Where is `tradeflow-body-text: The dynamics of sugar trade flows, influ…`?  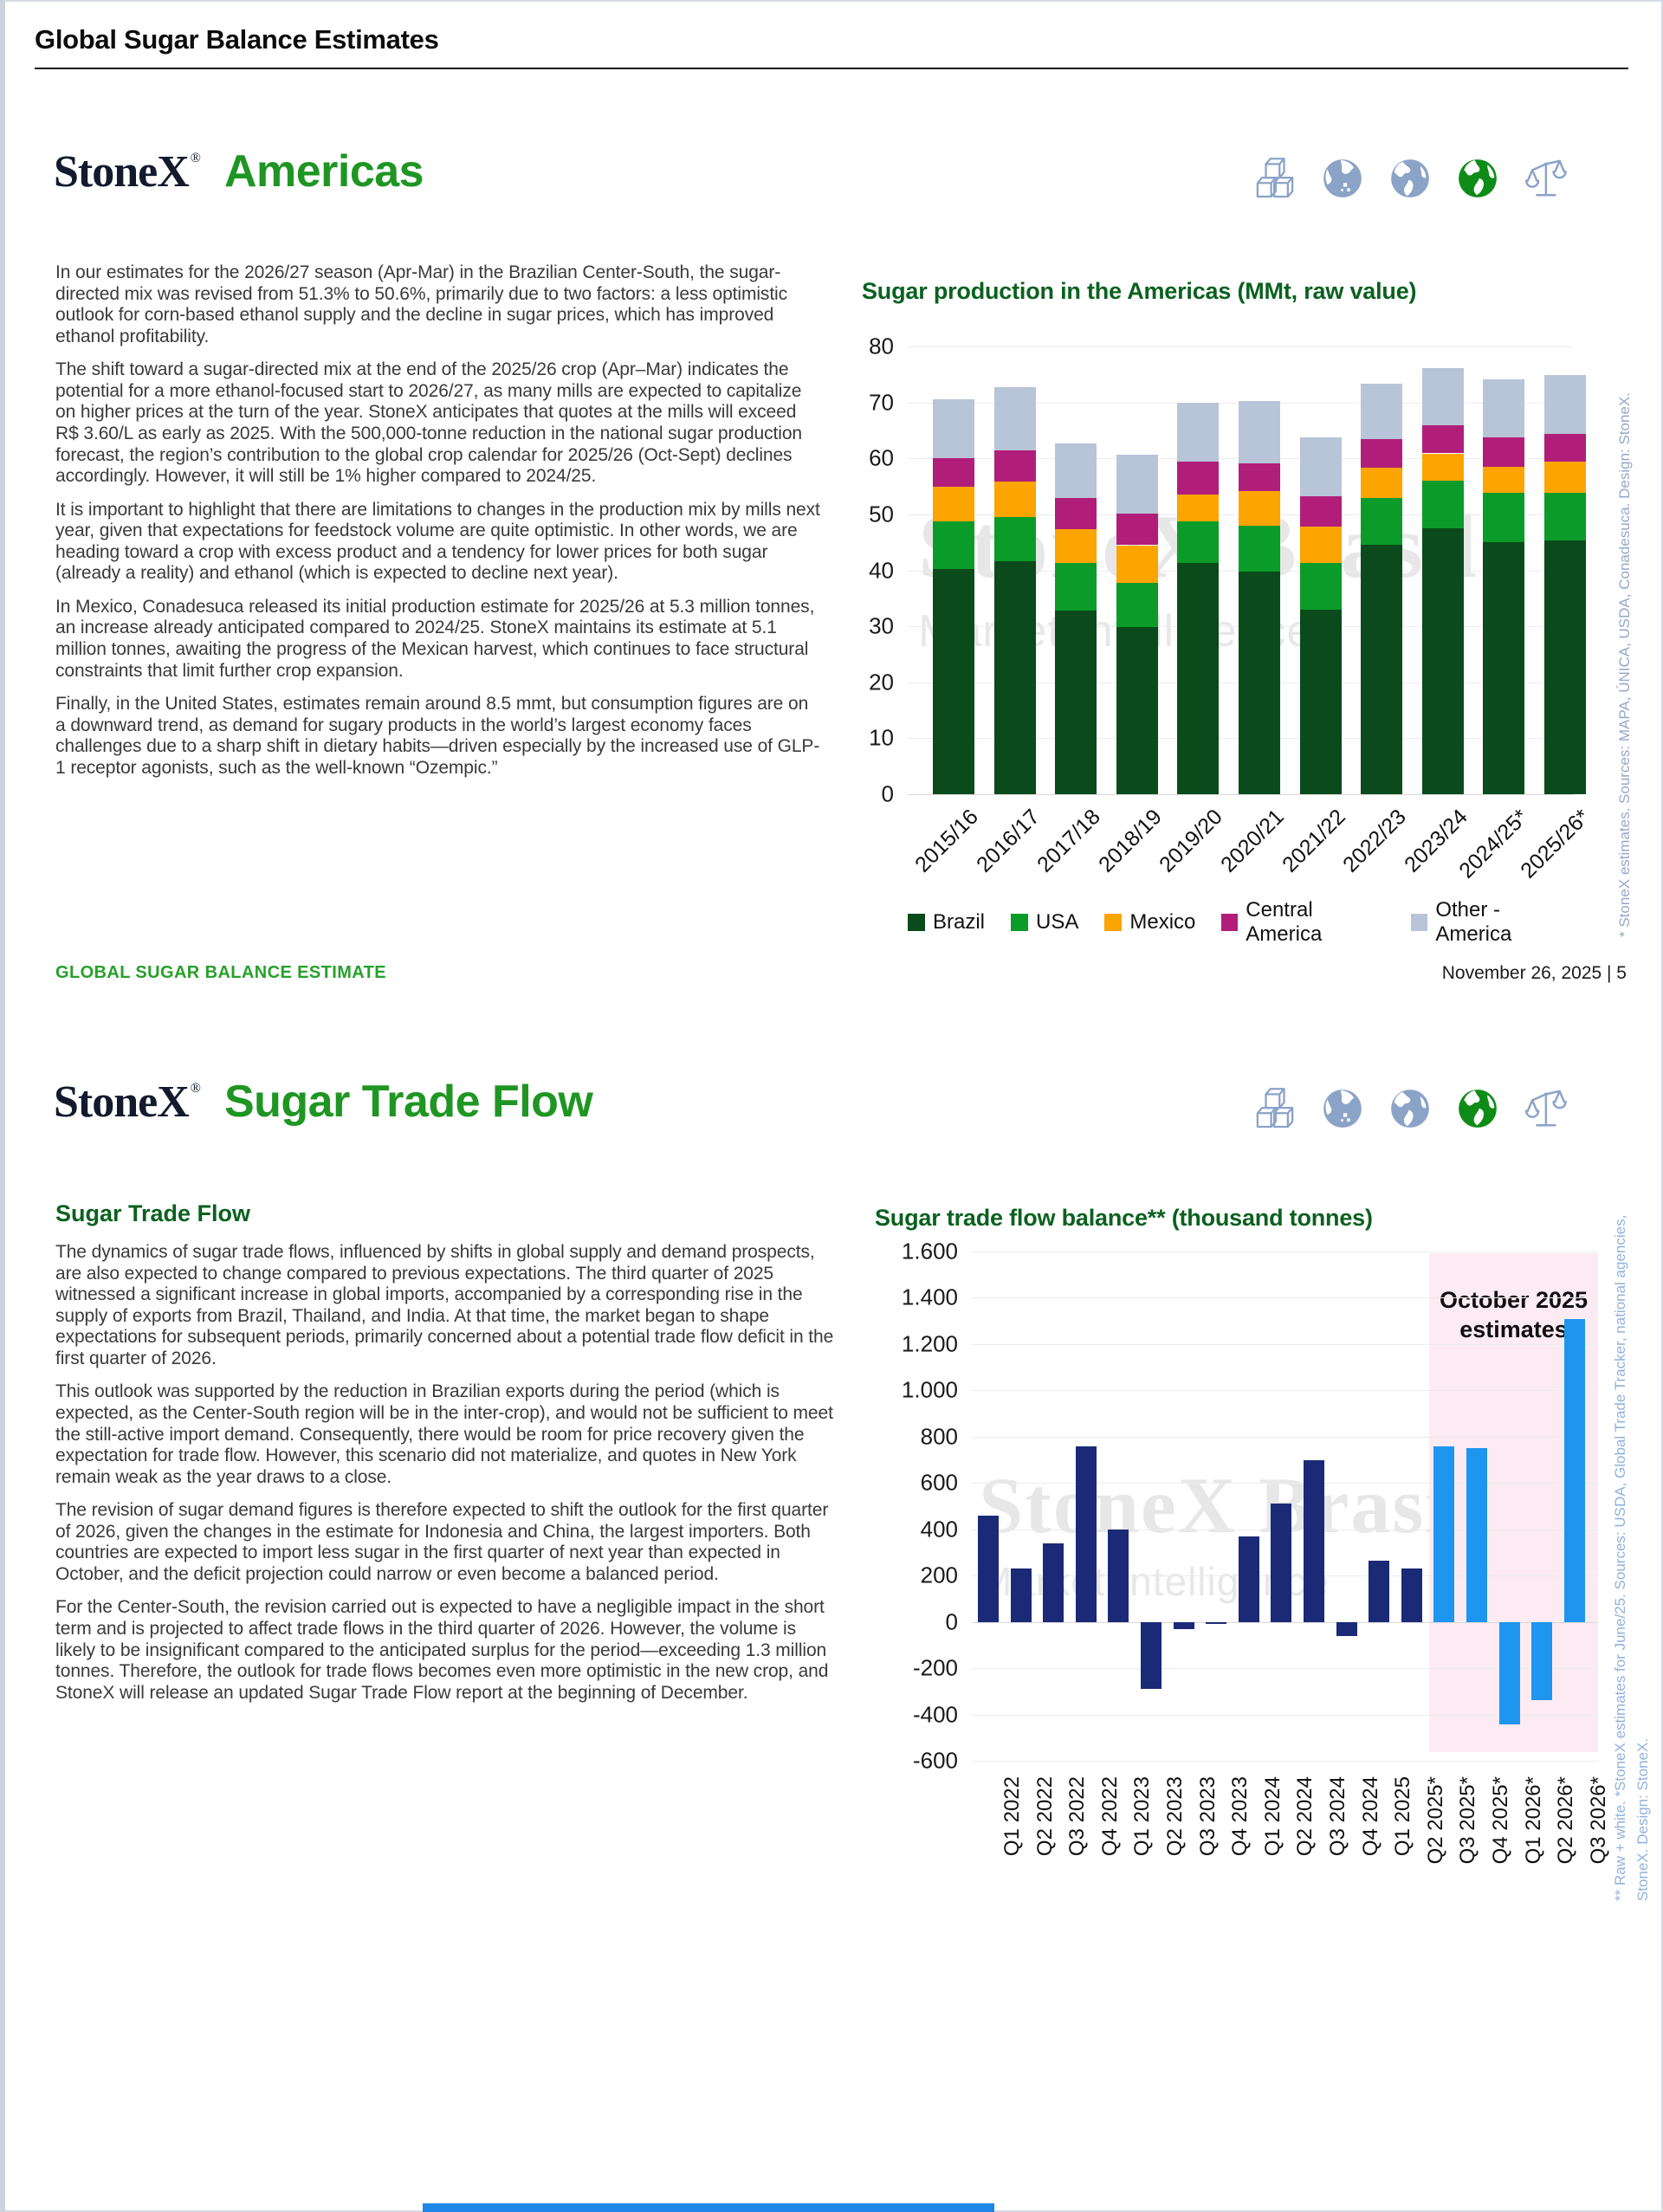
tradeflow-body-text: The dynamics of sugar trade flows, influ… is located at coordinates (447, 1479).